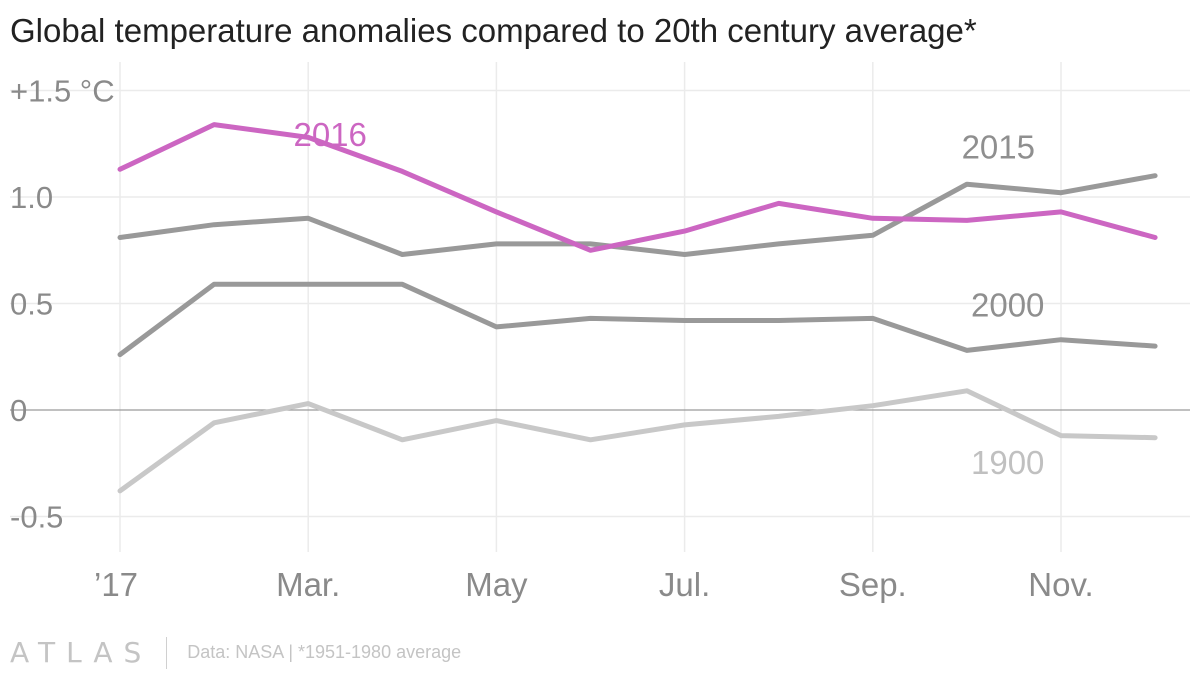 Image resolution: width=1200 pixels, height=675 pixels. Describe the element at coordinates (167, 652) in the screenshot. I see `footer-divider` at that location.